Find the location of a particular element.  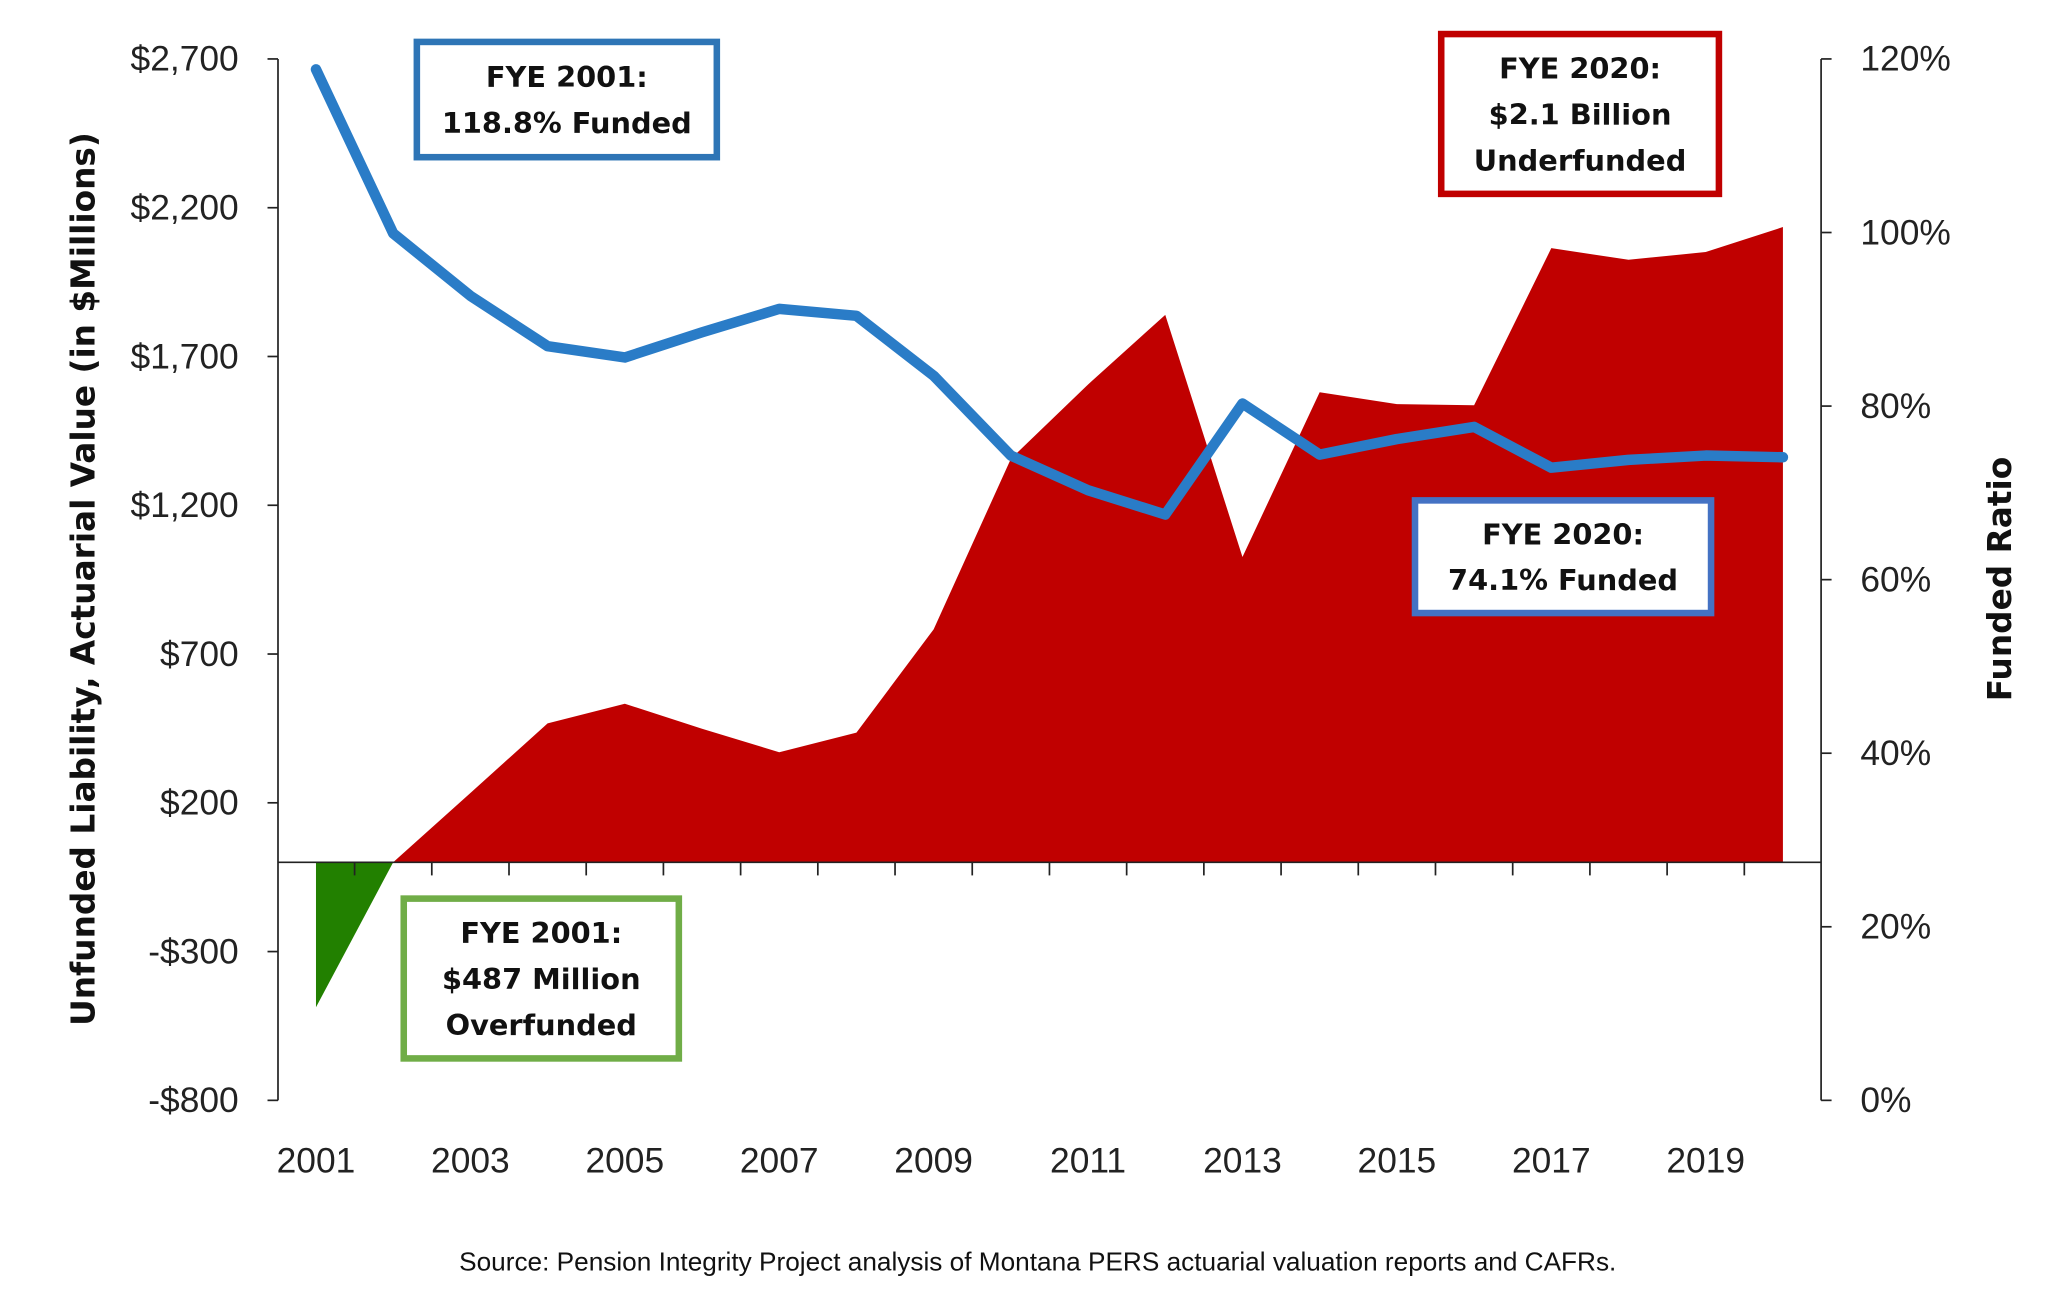

left-tick-label: -$300 is located at coordinates (193, 951).